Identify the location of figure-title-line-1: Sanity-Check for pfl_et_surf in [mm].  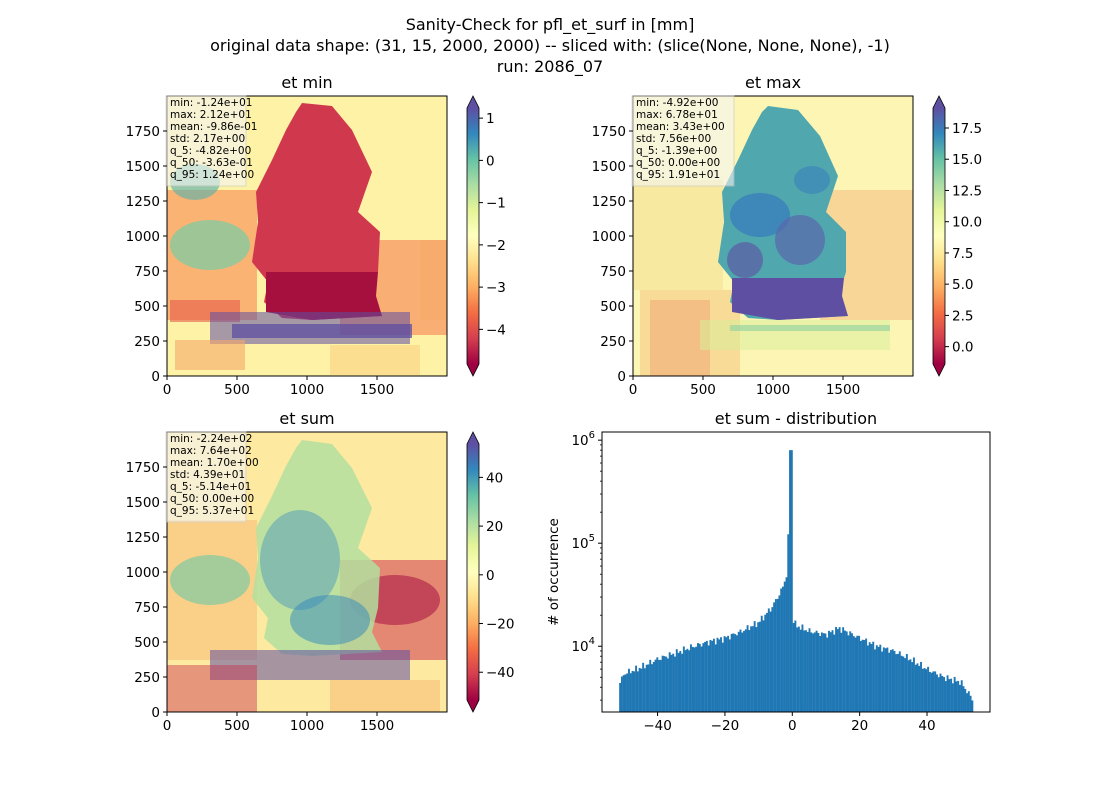
(550, 25).